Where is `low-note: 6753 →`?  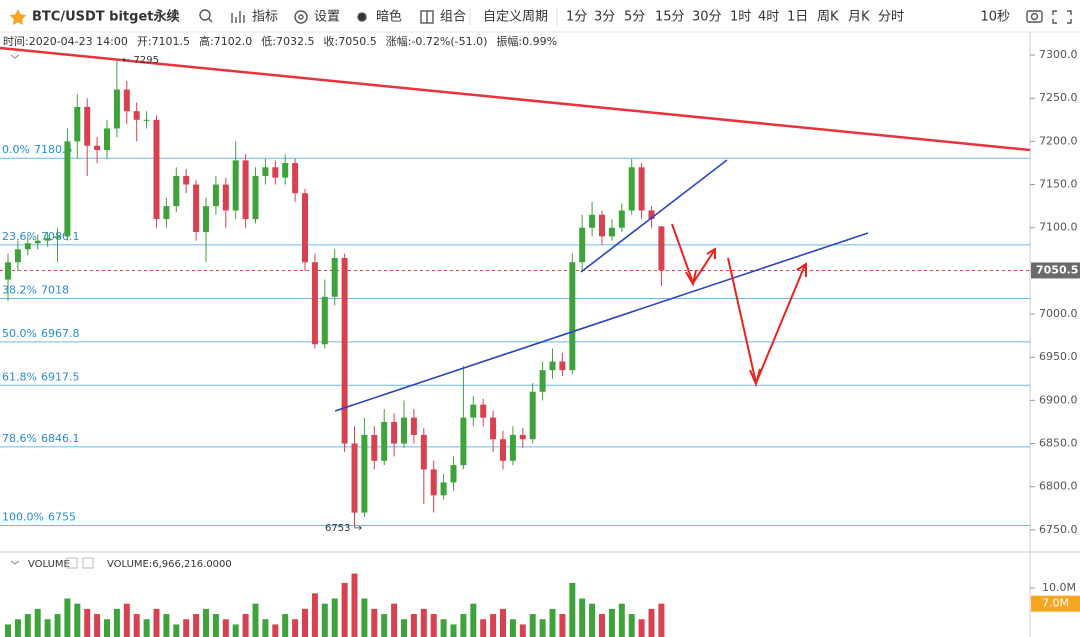
low-note: 6753 → is located at coordinates (343, 528).